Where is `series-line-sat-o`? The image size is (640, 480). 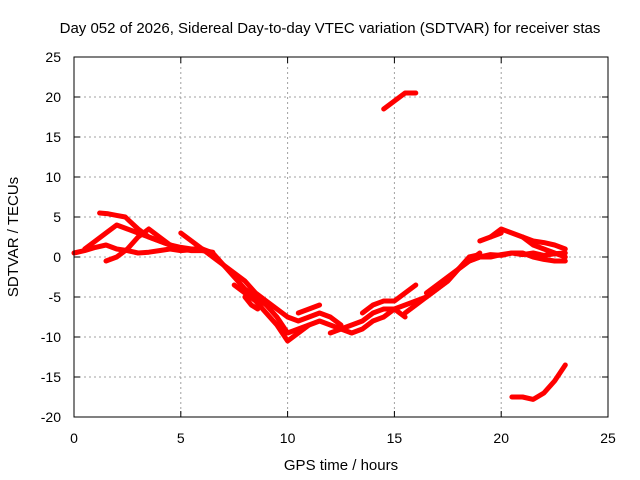
series-line-sat-o is located at coordinates (490, 237).